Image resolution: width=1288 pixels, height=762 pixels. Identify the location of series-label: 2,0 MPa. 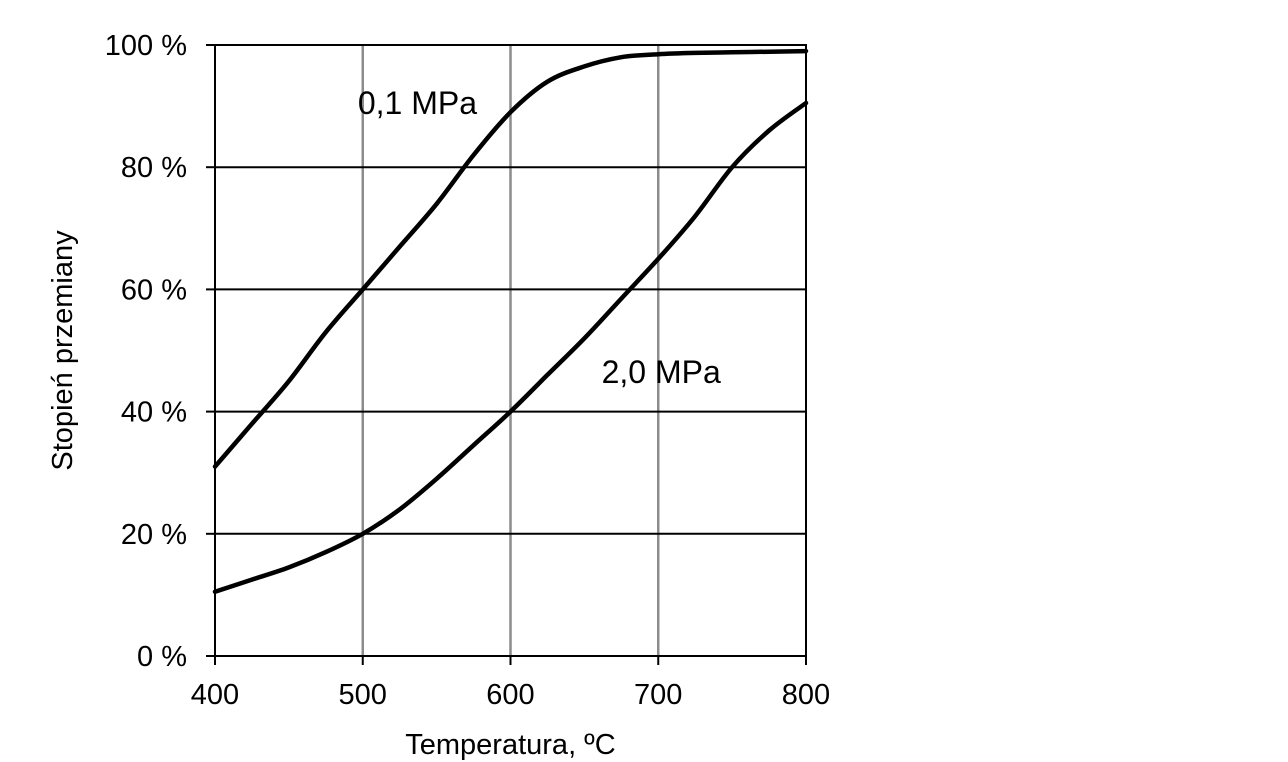
(661, 372).